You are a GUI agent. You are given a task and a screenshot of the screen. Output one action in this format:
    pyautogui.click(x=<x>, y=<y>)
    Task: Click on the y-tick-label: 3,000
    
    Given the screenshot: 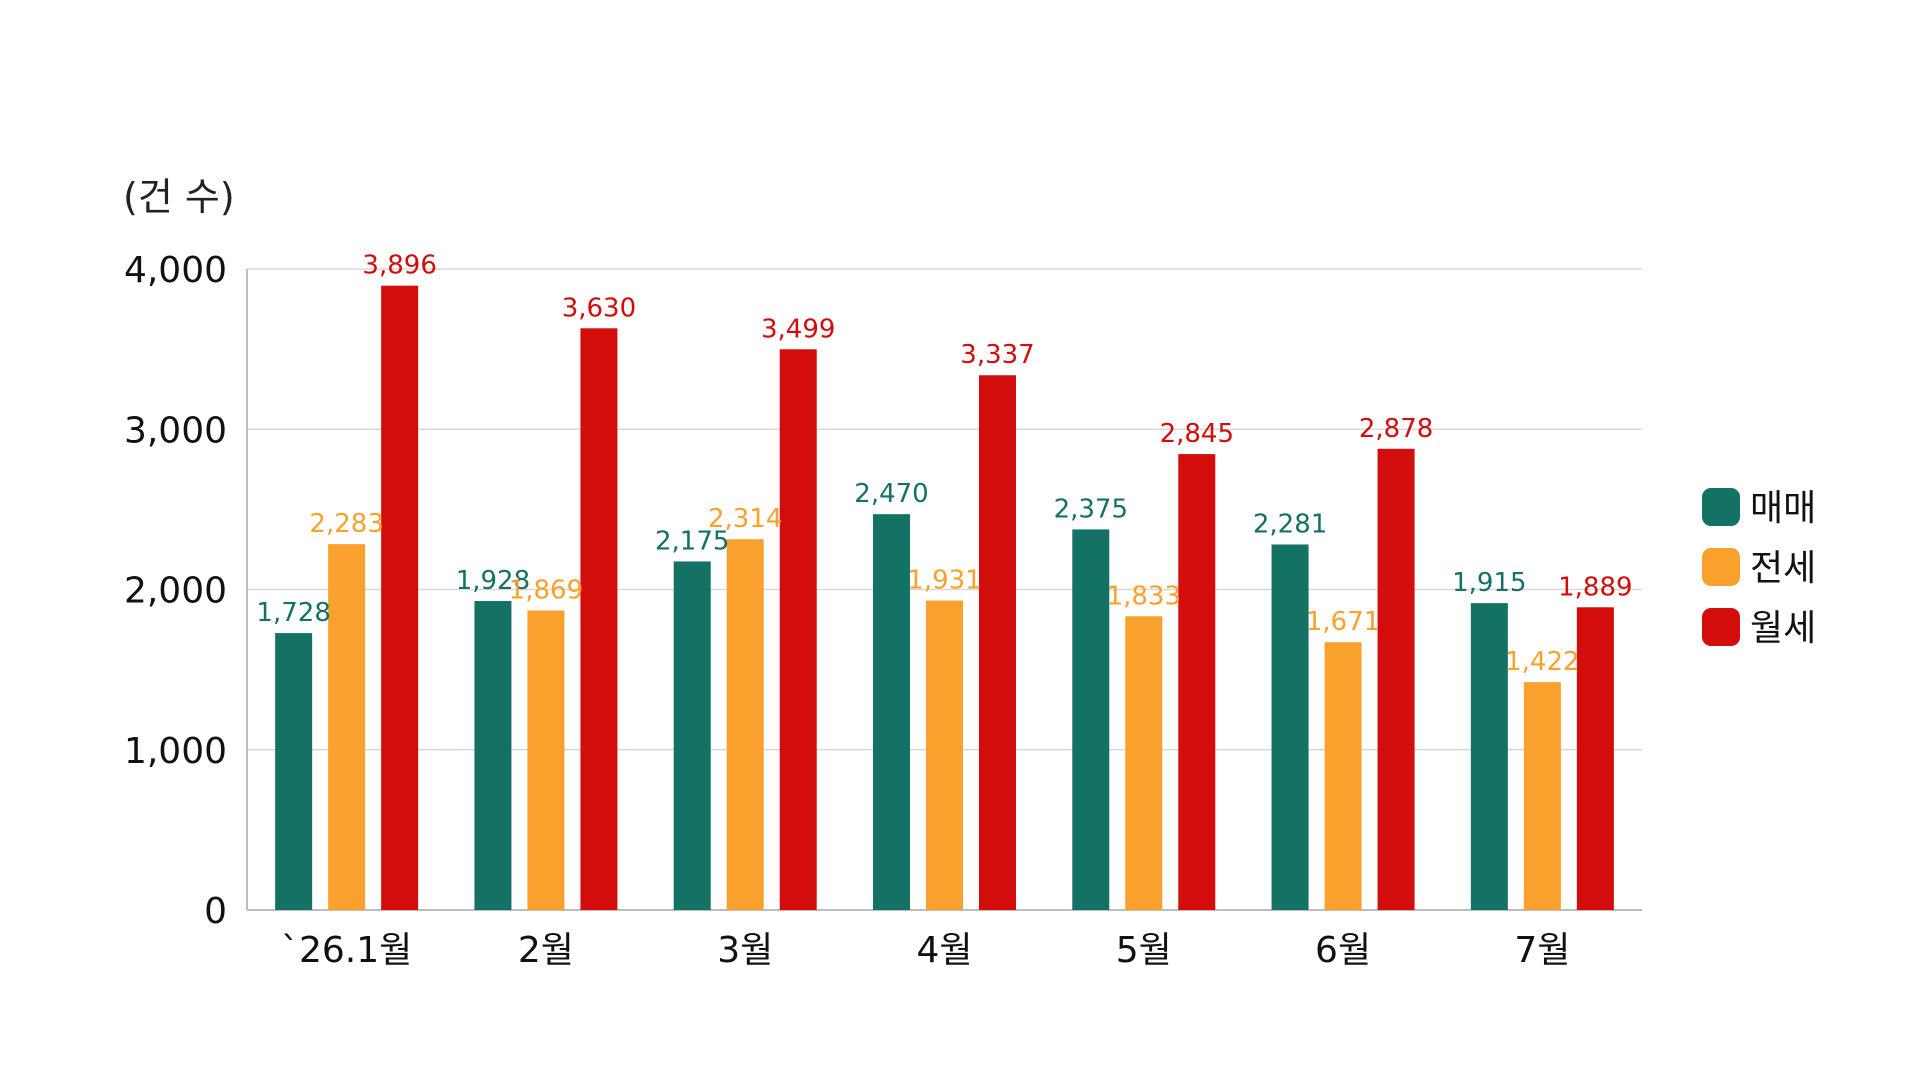 What is the action you would take?
    pyautogui.click(x=175, y=430)
    